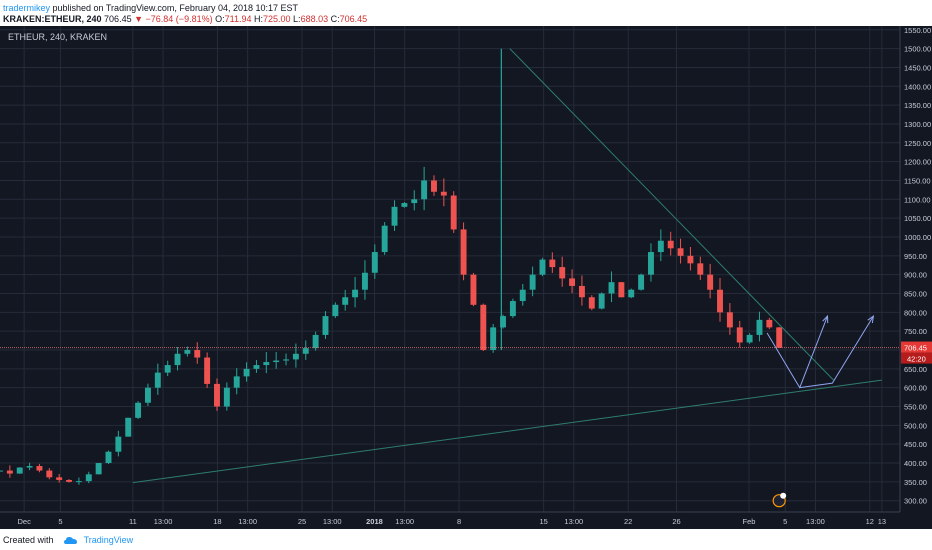 This screenshot has height=550, width=932. I want to click on open-label: O:, so click(220, 19).